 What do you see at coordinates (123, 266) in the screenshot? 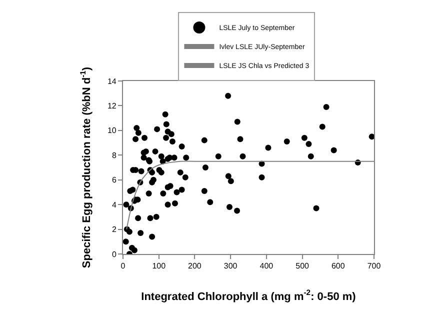
I see `x-tick-label: 0` at bounding box center [123, 266].